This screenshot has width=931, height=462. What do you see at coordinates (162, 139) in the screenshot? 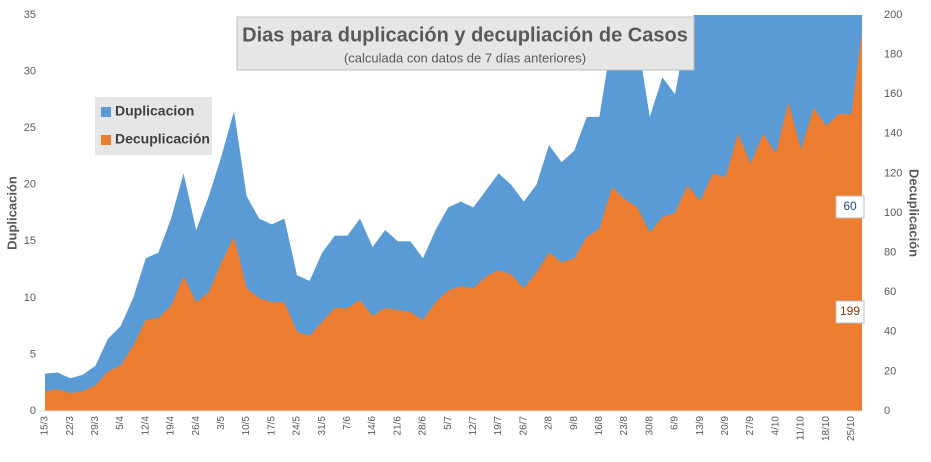
I see `legend-label: Decuplicación` at bounding box center [162, 139].